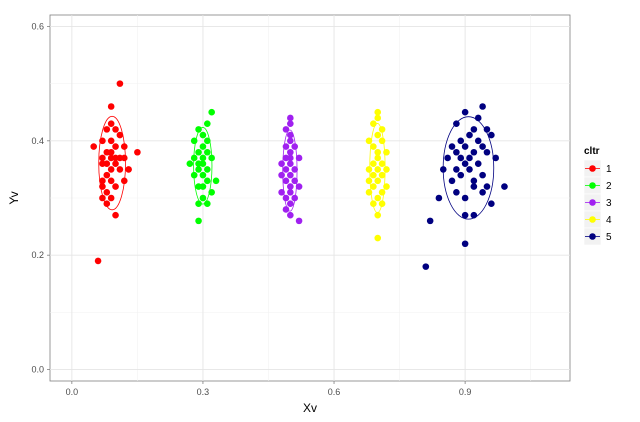  I want to click on x-tick-label: 0.0, so click(72, 392).